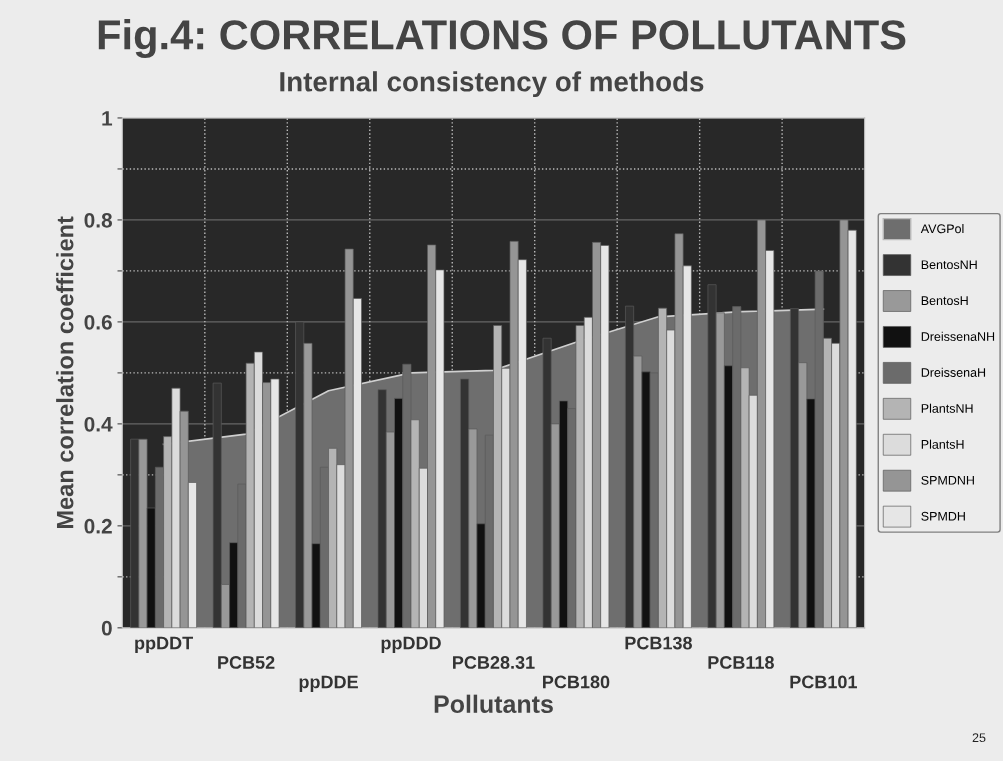 This screenshot has height=761, width=1003. I want to click on legend-label: PlantsNH, so click(947, 408).